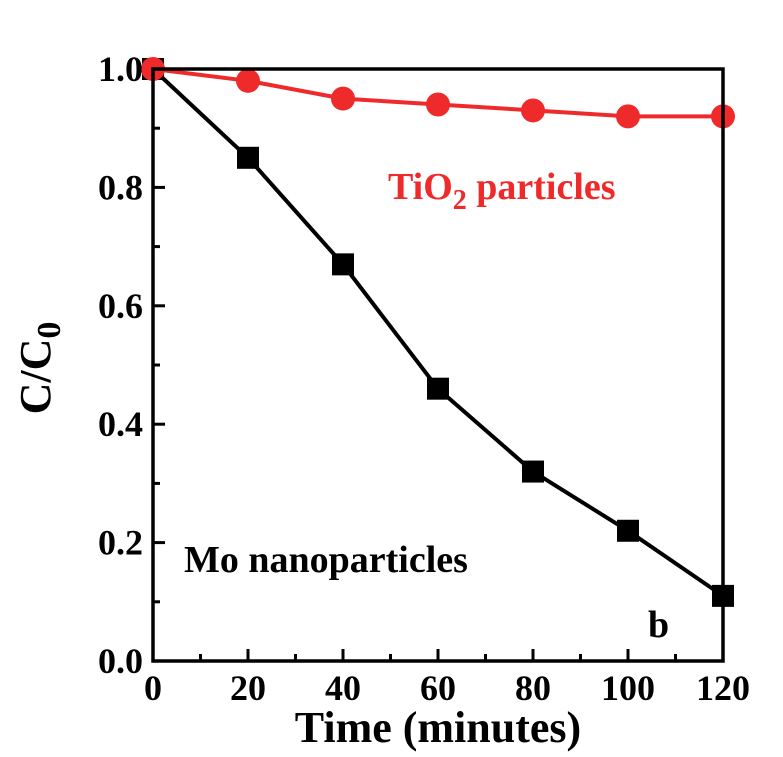  I want to click on x-tick-label: 0, so click(153, 688).